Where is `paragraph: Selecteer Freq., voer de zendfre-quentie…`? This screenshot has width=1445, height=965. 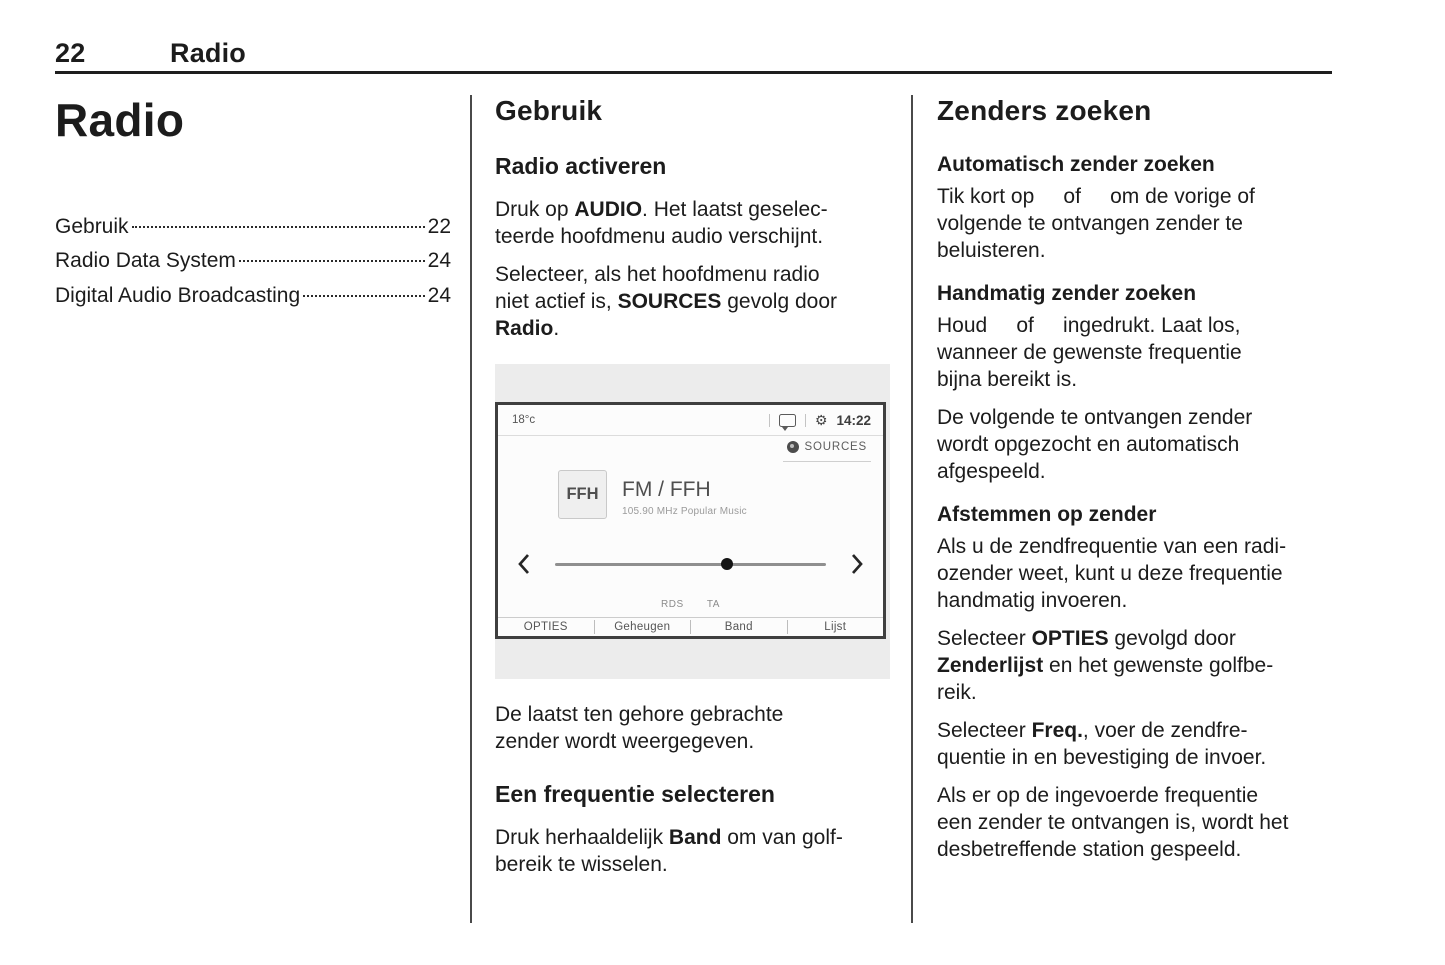 paragraph: Selecteer Freq., voer de zendfre-quentie… is located at coordinates (1102, 744).